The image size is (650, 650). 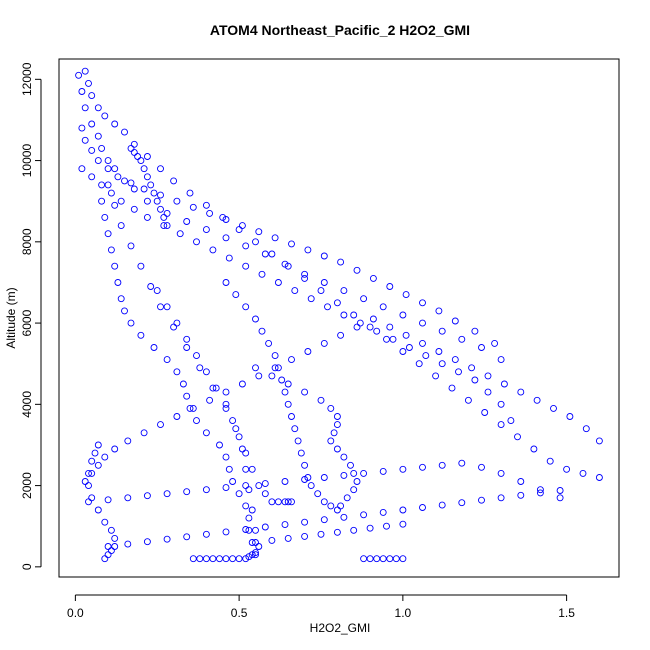 What do you see at coordinates (566, 613) in the screenshot?
I see `x-tick-label: 1.5` at bounding box center [566, 613].